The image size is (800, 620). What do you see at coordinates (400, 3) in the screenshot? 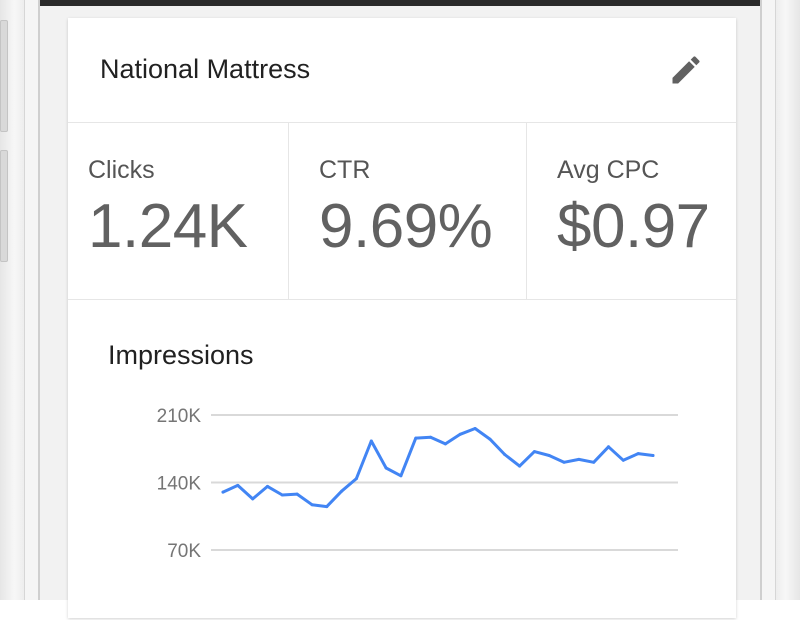
I see `screen-top-bar` at bounding box center [400, 3].